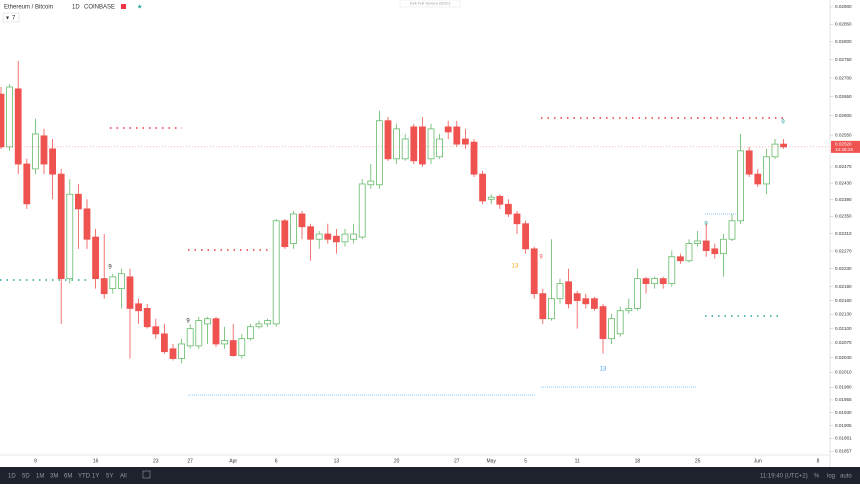  What do you see at coordinates (843, 286) in the screenshot?
I see `y-tick-label: 0.02190` at bounding box center [843, 286].